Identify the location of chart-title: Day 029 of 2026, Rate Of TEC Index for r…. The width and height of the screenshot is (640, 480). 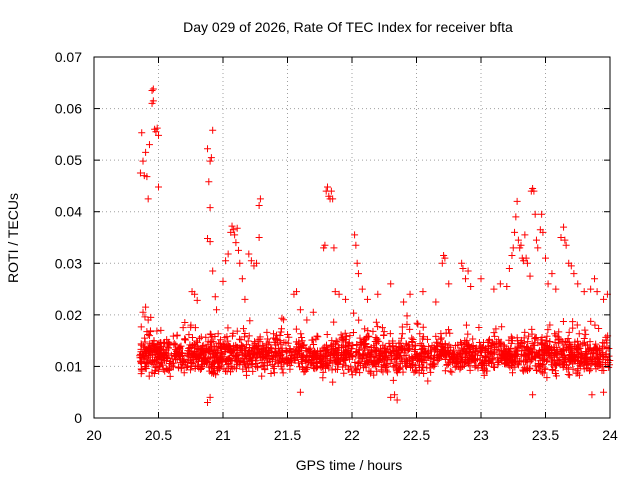
(348, 27).